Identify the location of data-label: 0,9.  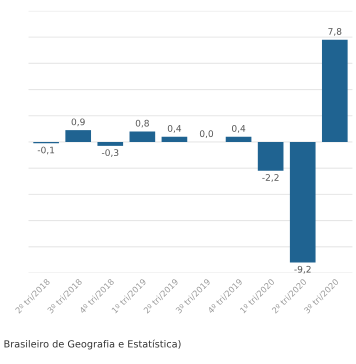
(78, 122).